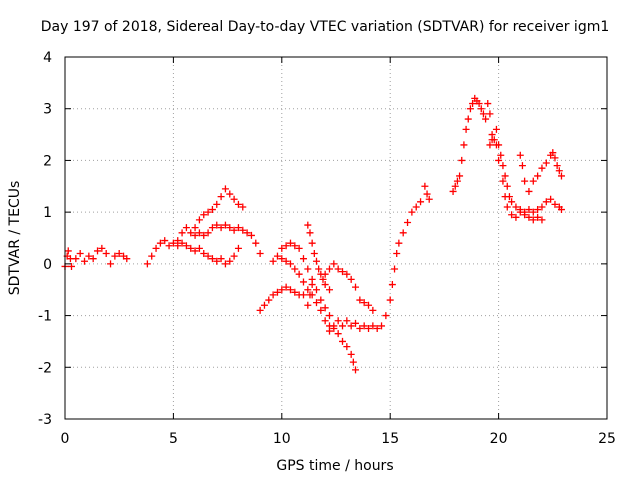 Image resolution: width=640 pixels, height=480 pixels. Describe the element at coordinates (45, 368) in the screenshot. I see `y-tick-label: -2` at that location.